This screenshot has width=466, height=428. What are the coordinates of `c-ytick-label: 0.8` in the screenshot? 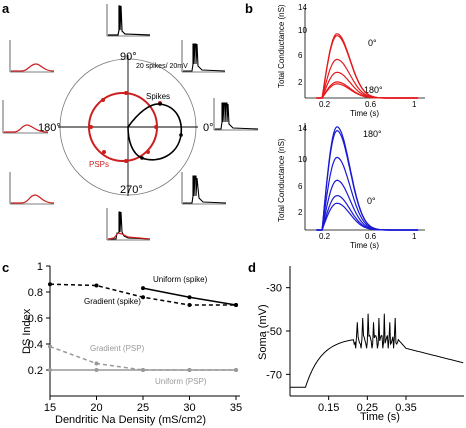 It's located at (35, 293).